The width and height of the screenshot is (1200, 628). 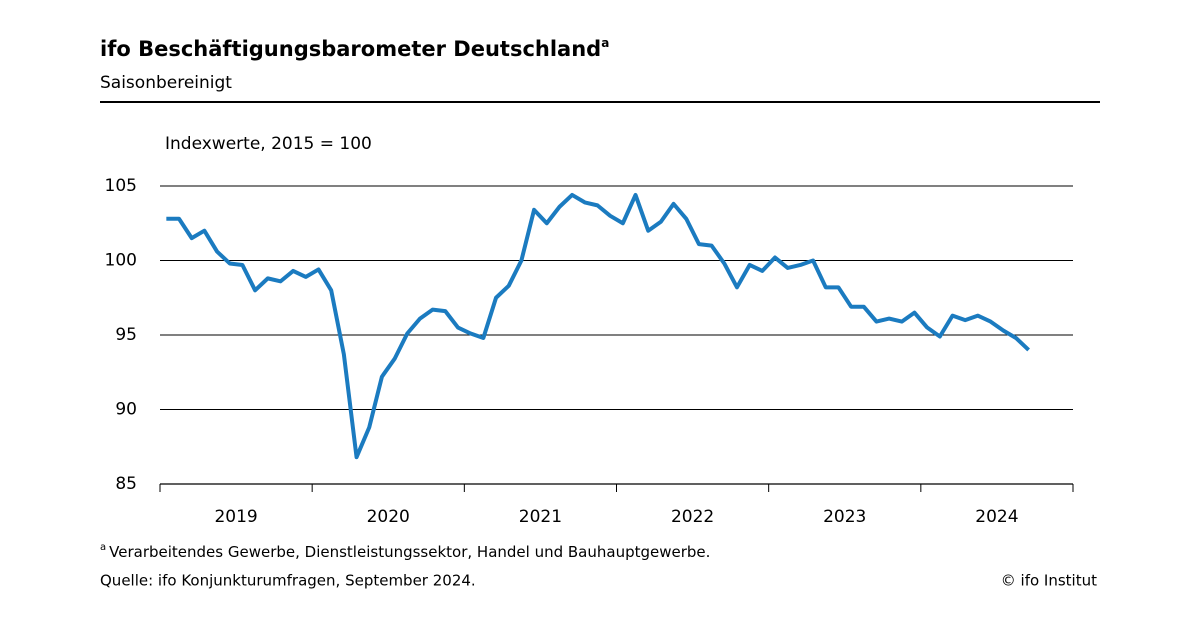 I want to click on title-text: ifo Beschäftigungsbarometer Deutschland, so click(x=350, y=49).